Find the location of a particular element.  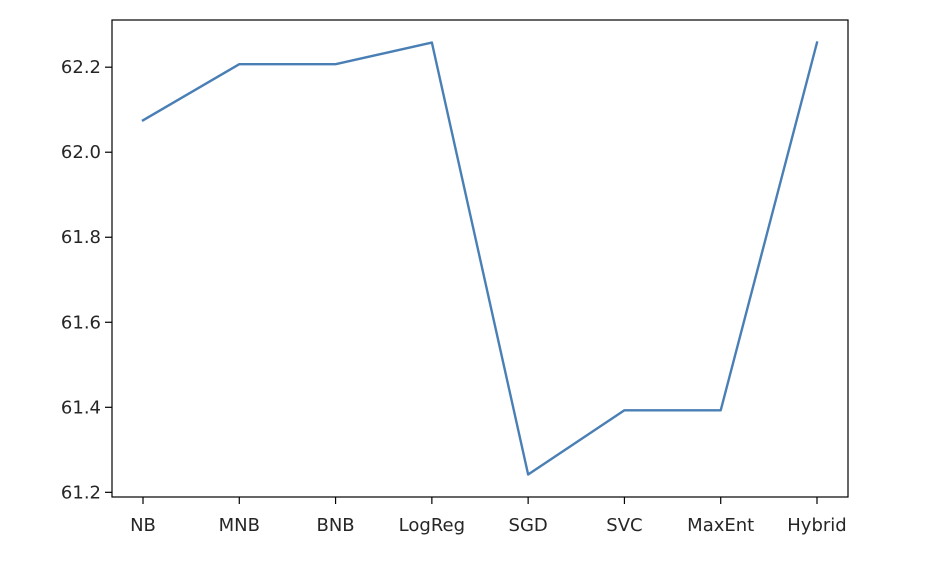

y-tick-label: 61.8 is located at coordinates (81, 237).